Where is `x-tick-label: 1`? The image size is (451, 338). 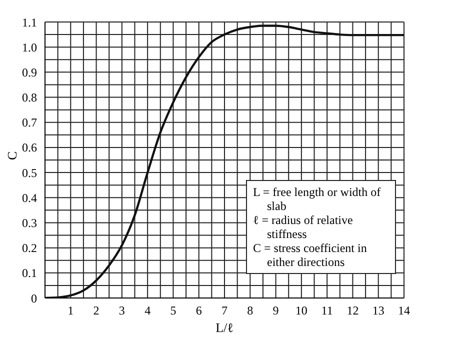 x-tick-label: 1 is located at coordinates (71, 311).